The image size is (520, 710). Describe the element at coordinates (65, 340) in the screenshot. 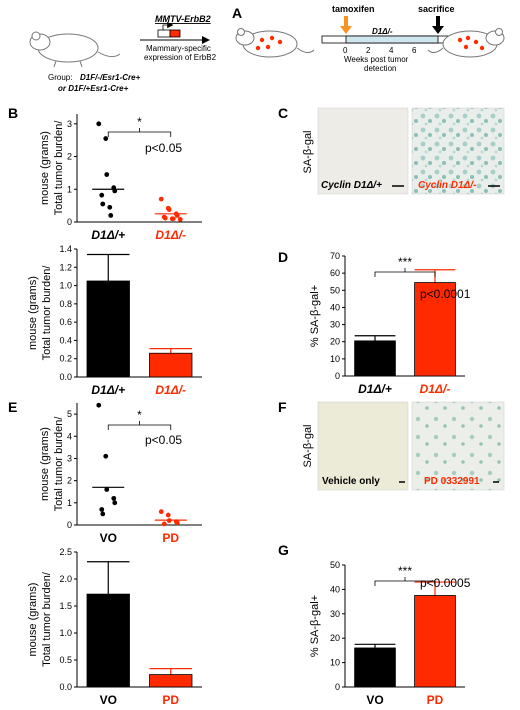

I see `y-tick-label: 0.4` at that location.